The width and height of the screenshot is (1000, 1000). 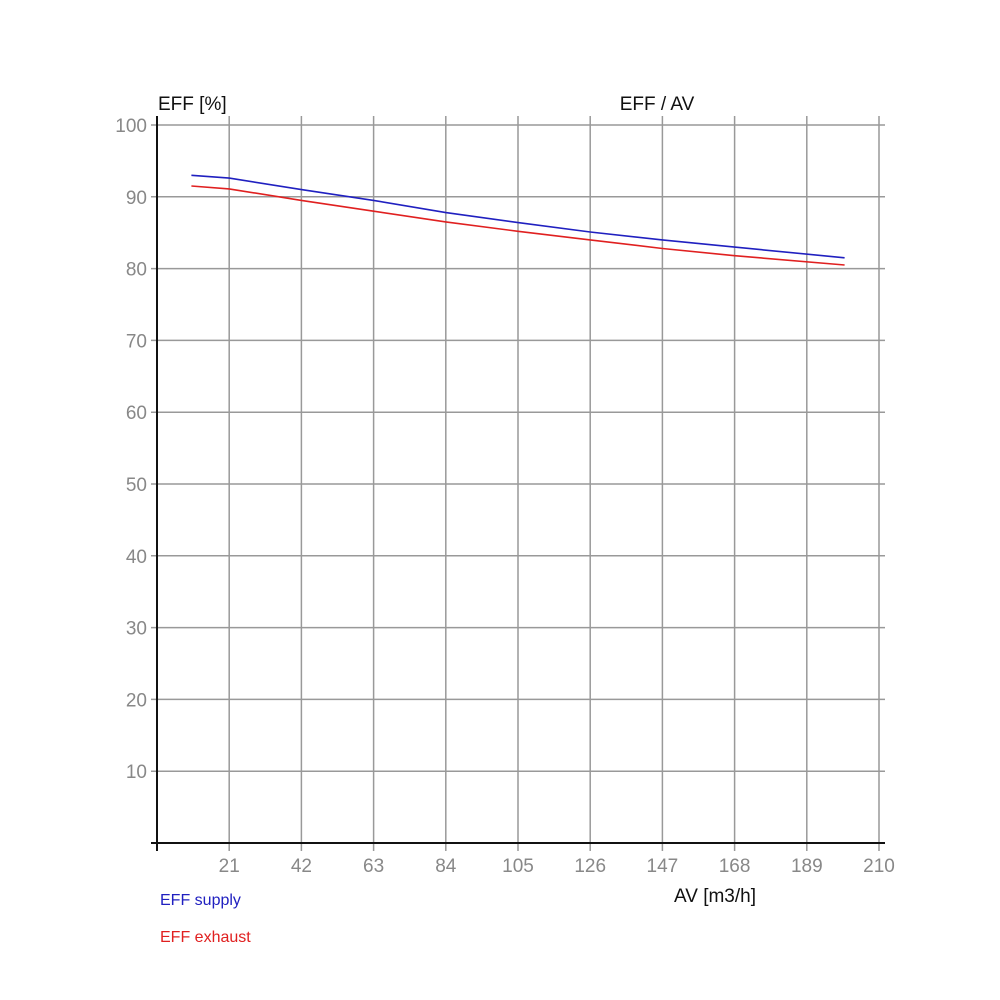 I want to click on y-tick-label: 50, so click(x=136, y=485).